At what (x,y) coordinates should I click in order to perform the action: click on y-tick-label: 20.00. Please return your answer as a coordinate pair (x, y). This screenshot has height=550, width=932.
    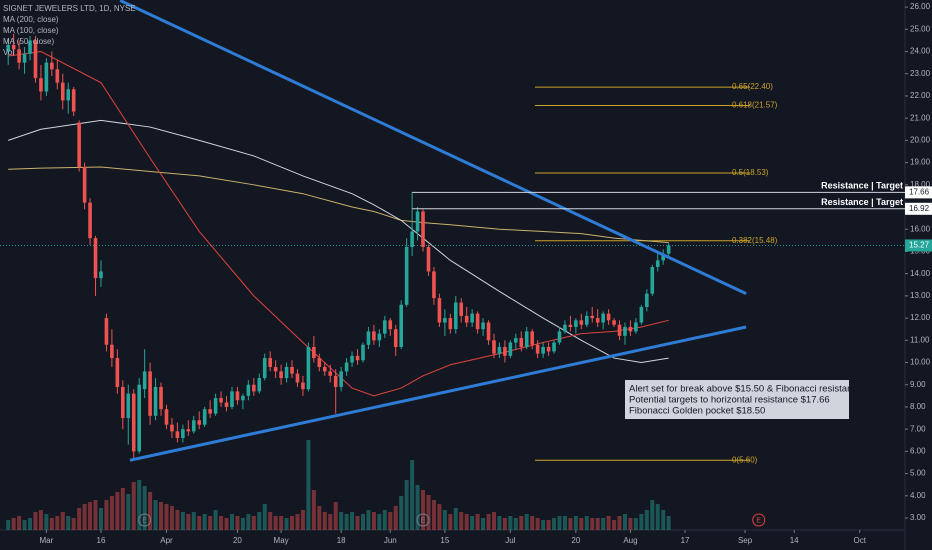
    Looking at the image, I should click on (920, 139).